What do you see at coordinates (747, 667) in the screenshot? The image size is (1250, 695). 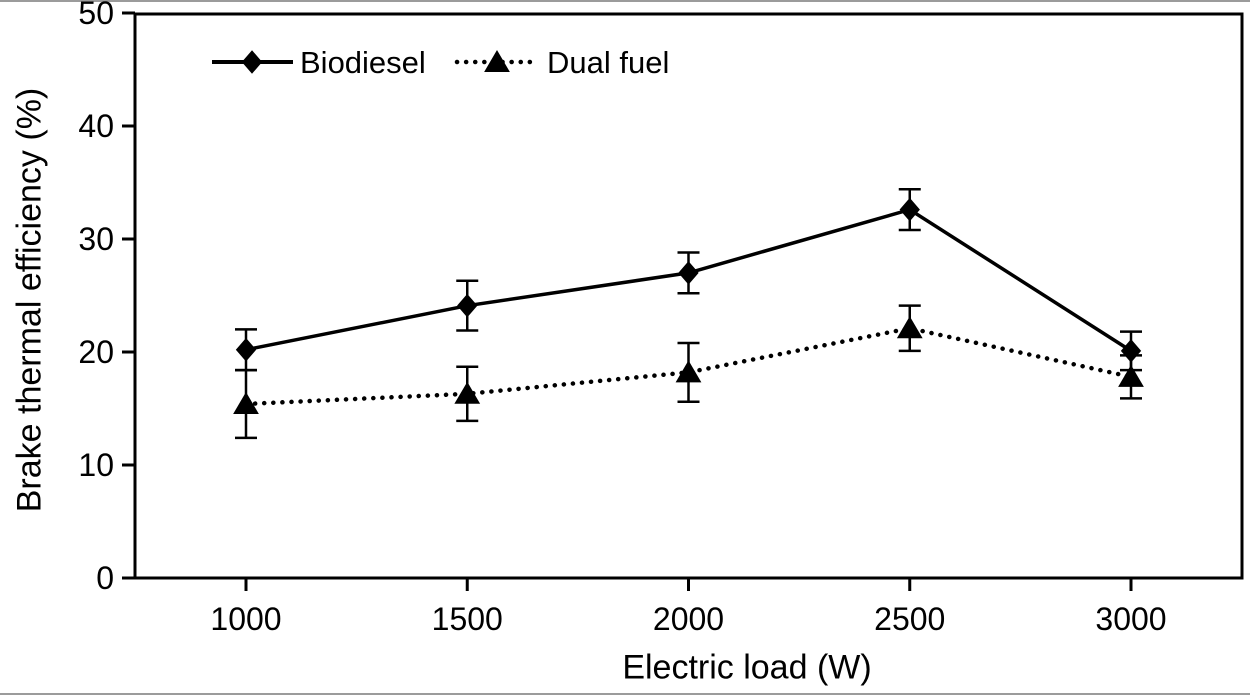 I see `x-axis-title: Electric load (W)` at bounding box center [747, 667].